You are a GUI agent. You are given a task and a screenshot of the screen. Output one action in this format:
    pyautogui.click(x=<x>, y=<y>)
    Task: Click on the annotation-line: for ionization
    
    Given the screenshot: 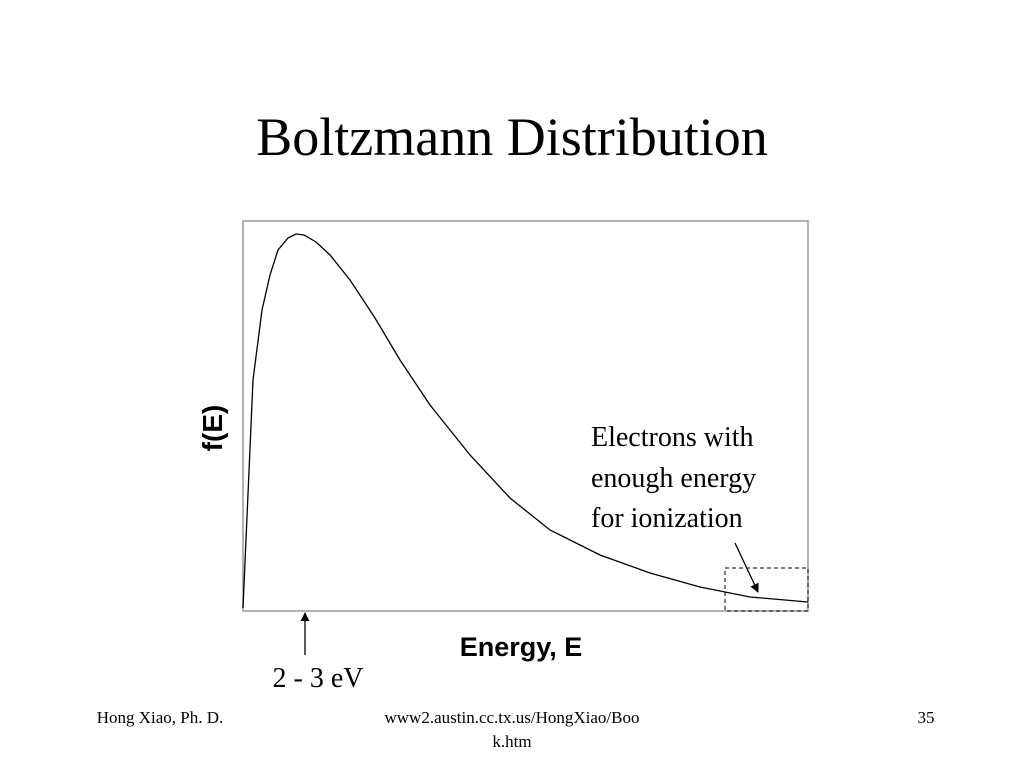 What is the action you would take?
    pyautogui.click(x=667, y=518)
    